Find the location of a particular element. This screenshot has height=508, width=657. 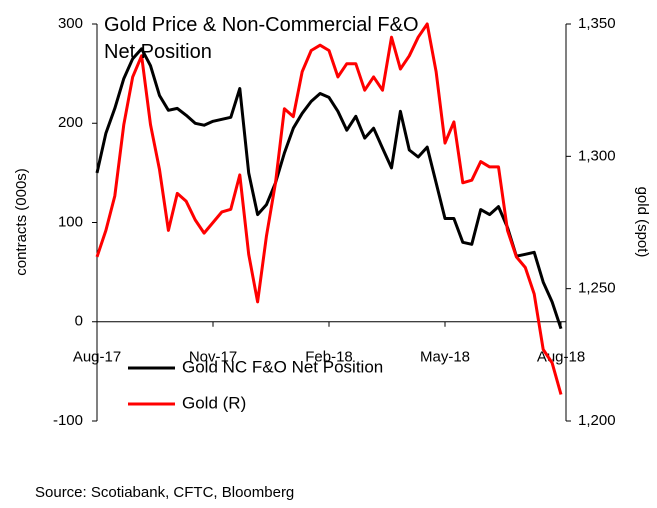

legend-label: Gold NC F&O Net Position is located at coordinates (282, 366).